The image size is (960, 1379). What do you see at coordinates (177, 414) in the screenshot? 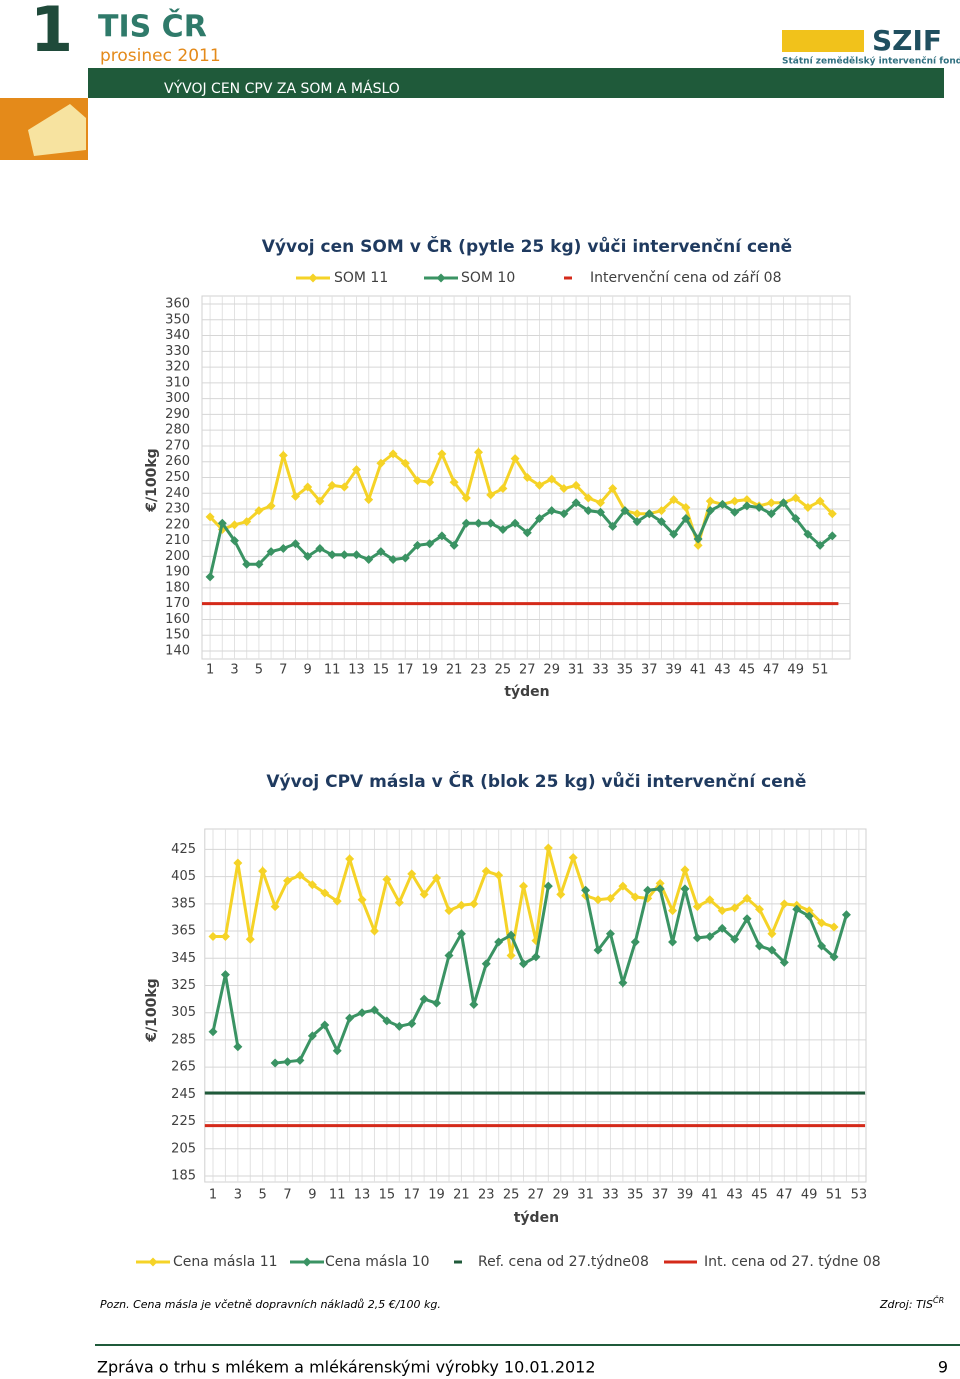
I see `y-tick-label: 290` at bounding box center [177, 414].